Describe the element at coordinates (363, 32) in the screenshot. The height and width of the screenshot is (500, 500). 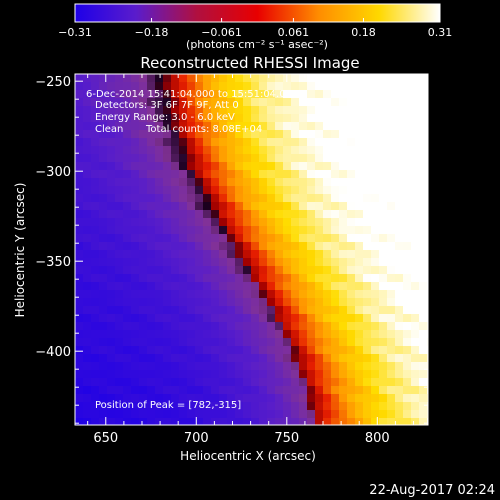
I see `colorbar-tick-label: 0.18` at that location.